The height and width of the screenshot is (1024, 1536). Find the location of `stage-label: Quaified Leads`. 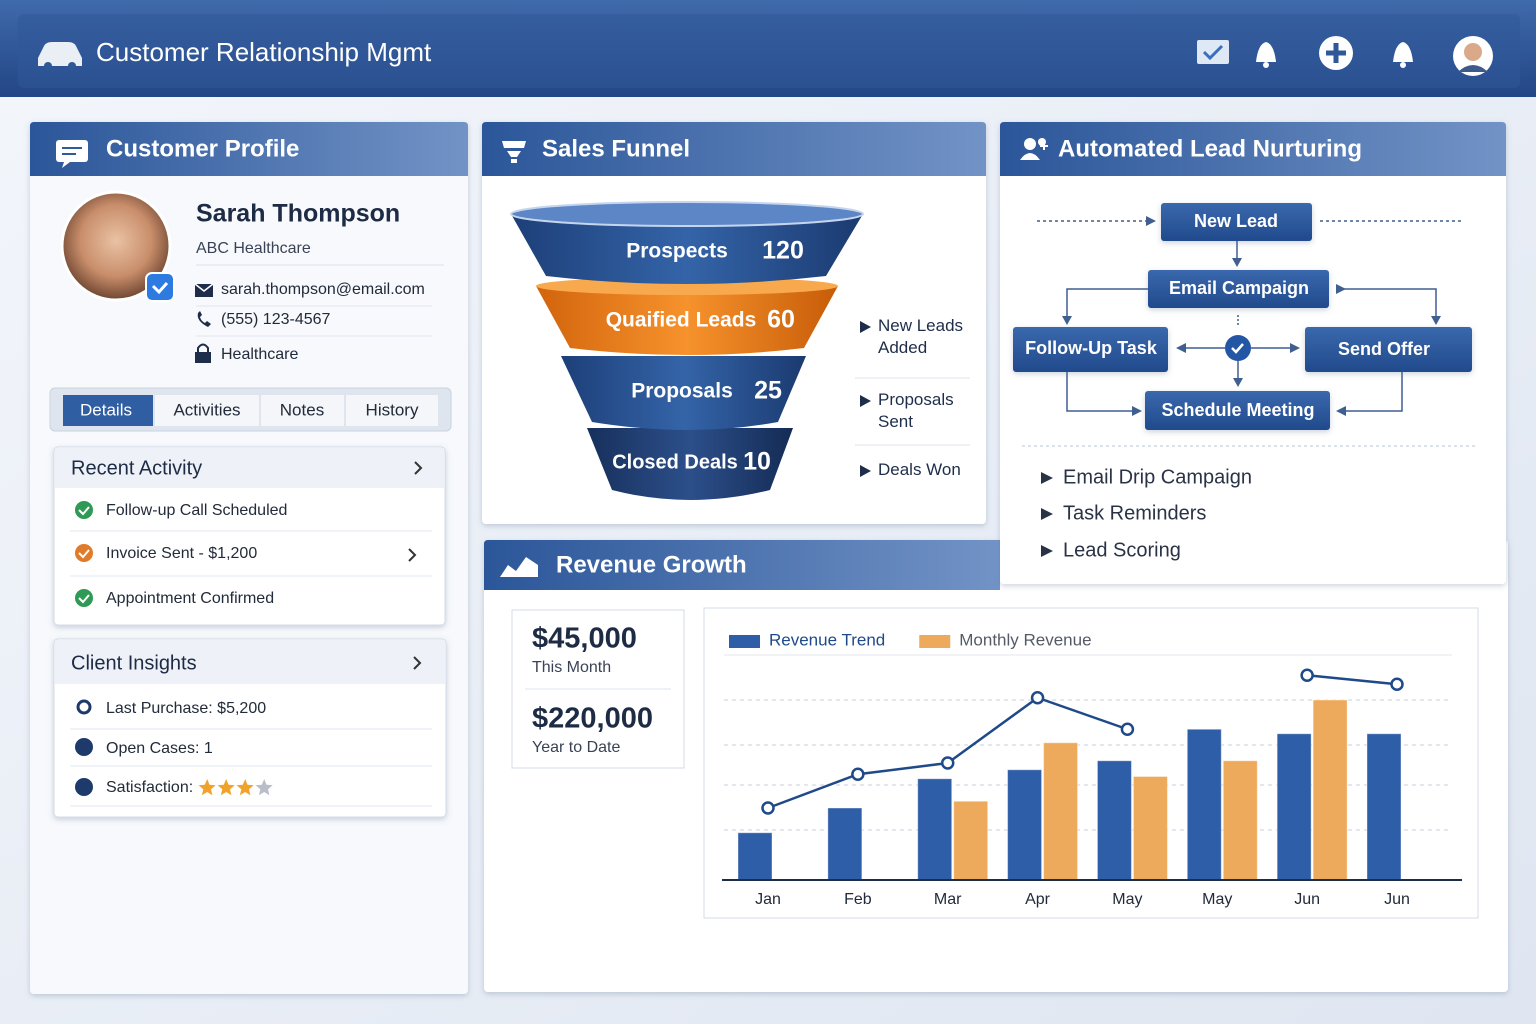

stage-label: Quaified Leads is located at coordinates (681, 320).